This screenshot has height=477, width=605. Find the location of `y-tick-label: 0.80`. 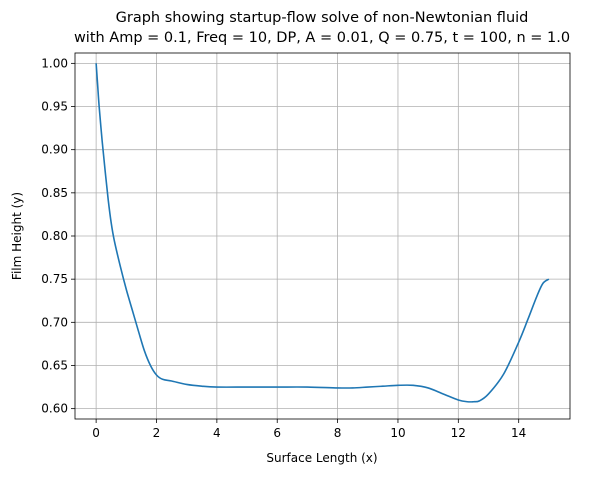

y-tick-label: 0.80 is located at coordinates (54, 236).